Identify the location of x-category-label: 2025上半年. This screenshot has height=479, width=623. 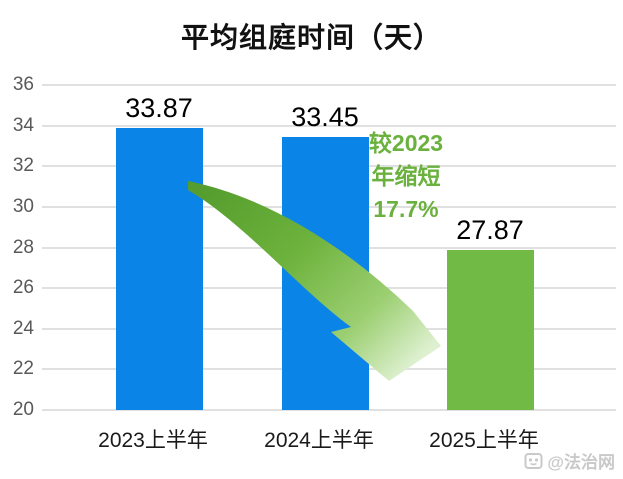
(484, 440).